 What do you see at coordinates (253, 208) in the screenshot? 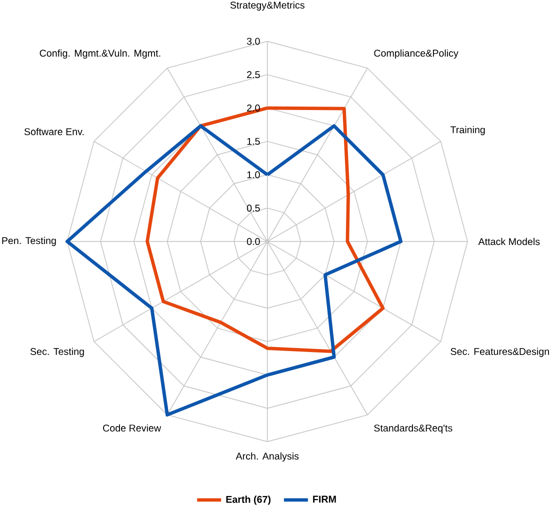
I see `y-tick-label: 0.5` at bounding box center [253, 208].